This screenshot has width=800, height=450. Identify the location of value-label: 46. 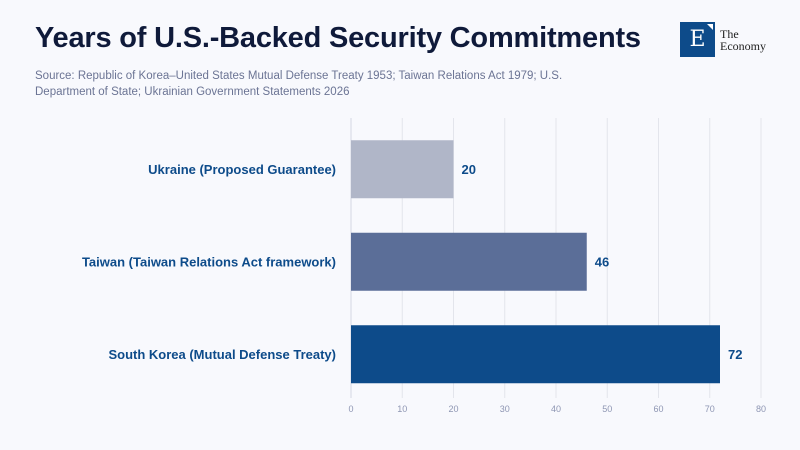
(602, 261).